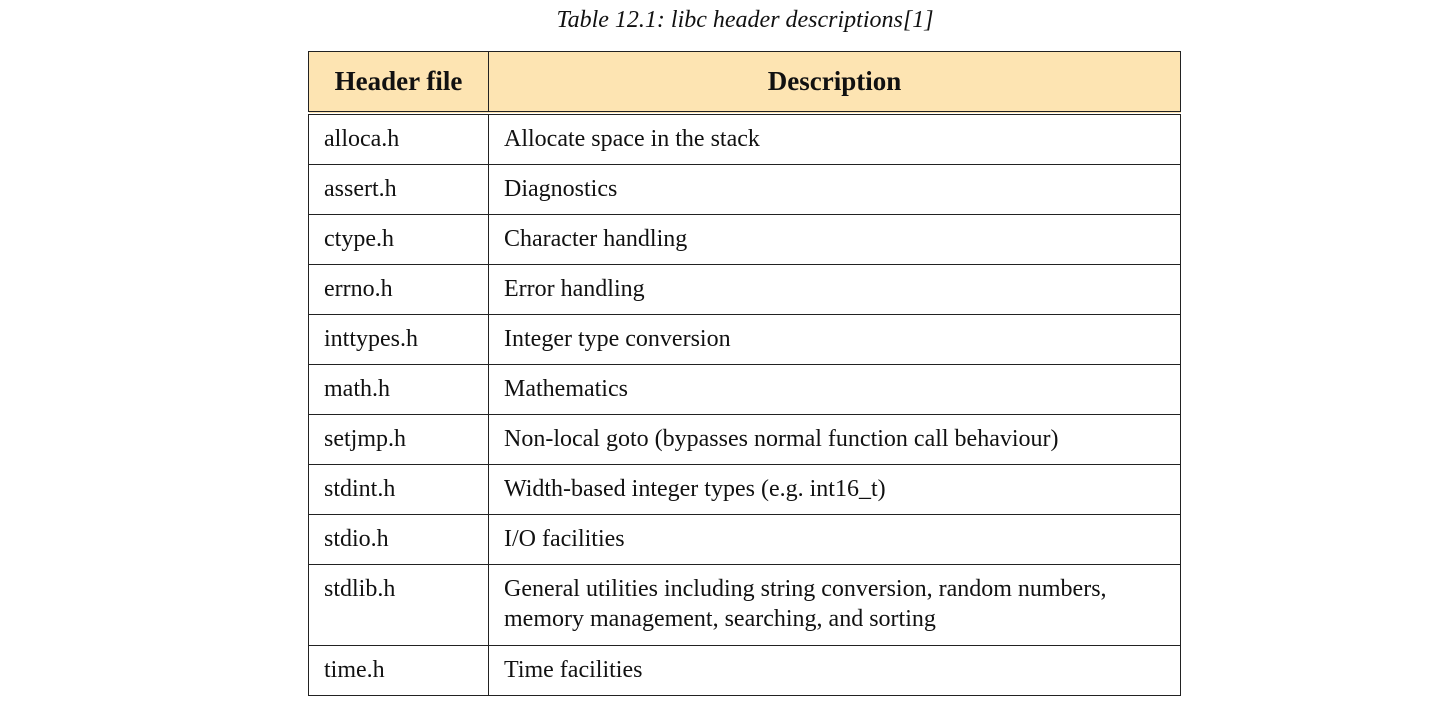 The height and width of the screenshot is (702, 1440). What do you see at coordinates (398, 138) in the screenshot?
I see `header-file-cell: alloca.h` at bounding box center [398, 138].